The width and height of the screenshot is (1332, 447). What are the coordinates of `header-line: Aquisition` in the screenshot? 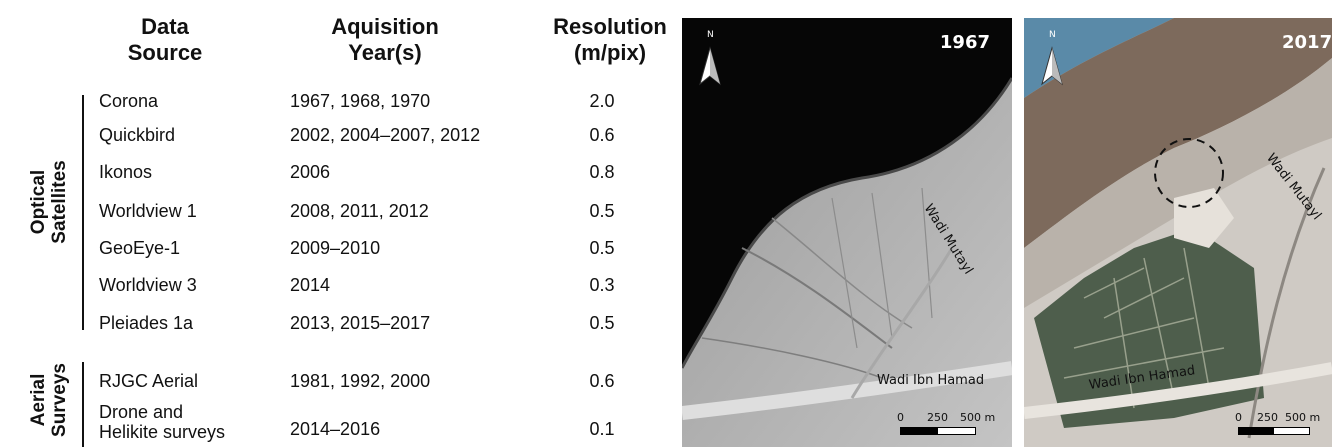 It's located at (385, 26).